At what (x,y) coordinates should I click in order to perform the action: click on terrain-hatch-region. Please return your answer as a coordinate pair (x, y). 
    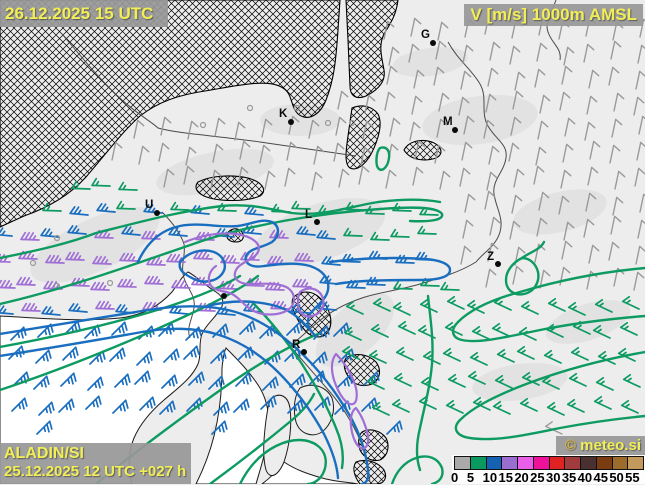
    Looking at the image, I should click on (422, 150).